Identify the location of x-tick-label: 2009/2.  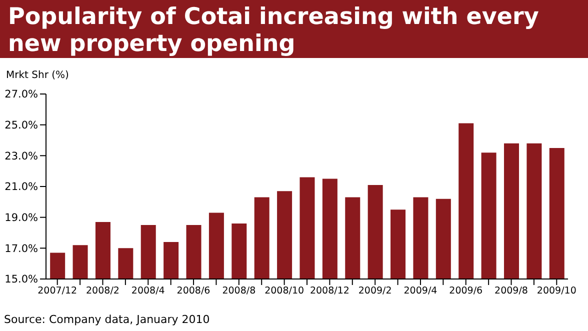
(375, 291).